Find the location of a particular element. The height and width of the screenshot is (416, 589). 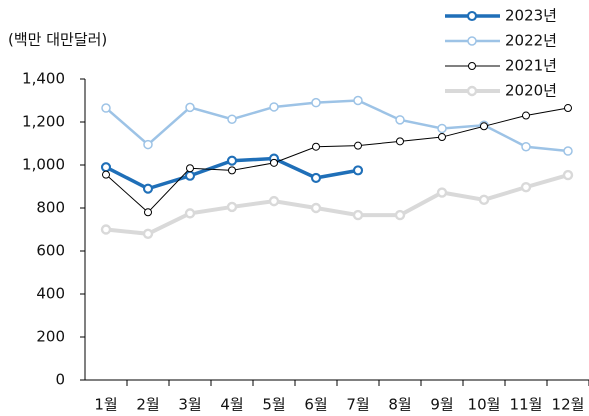

y-tick-label: 1,200 is located at coordinates (43, 122).